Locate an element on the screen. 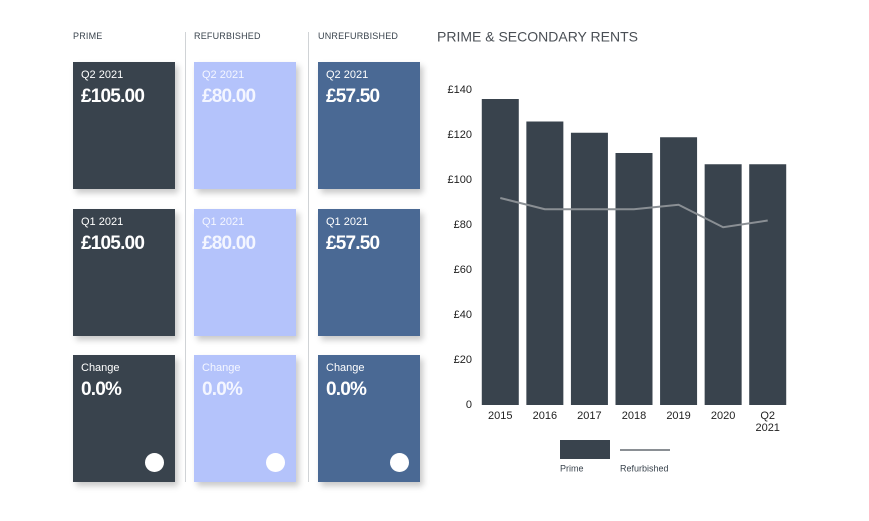  y-tick-label: £20 is located at coordinates (463, 360).